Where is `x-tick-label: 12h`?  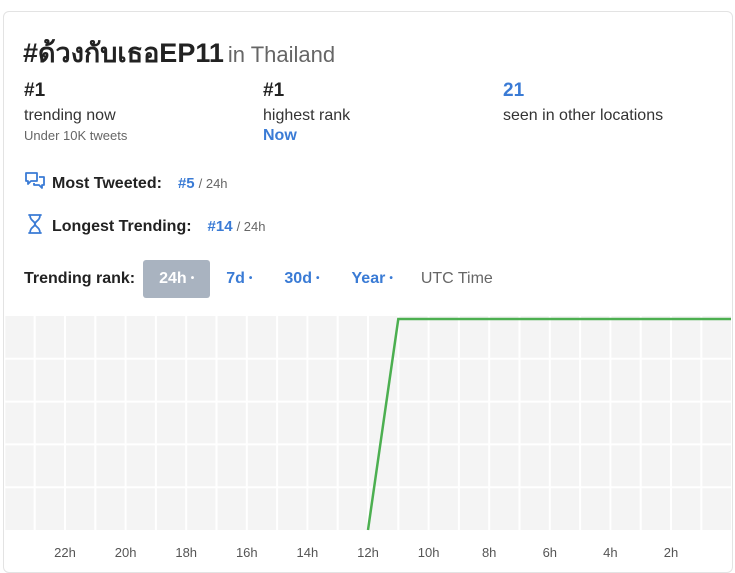
x-tick-label: 12h is located at coordinates (368, 552).